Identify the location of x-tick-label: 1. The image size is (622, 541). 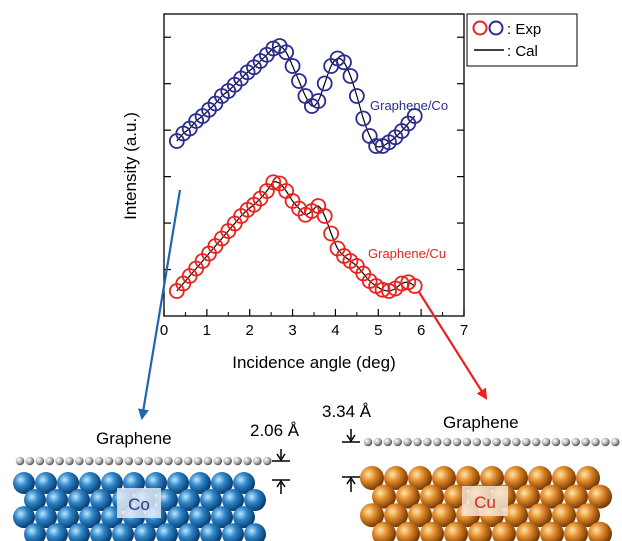
(207, 330).